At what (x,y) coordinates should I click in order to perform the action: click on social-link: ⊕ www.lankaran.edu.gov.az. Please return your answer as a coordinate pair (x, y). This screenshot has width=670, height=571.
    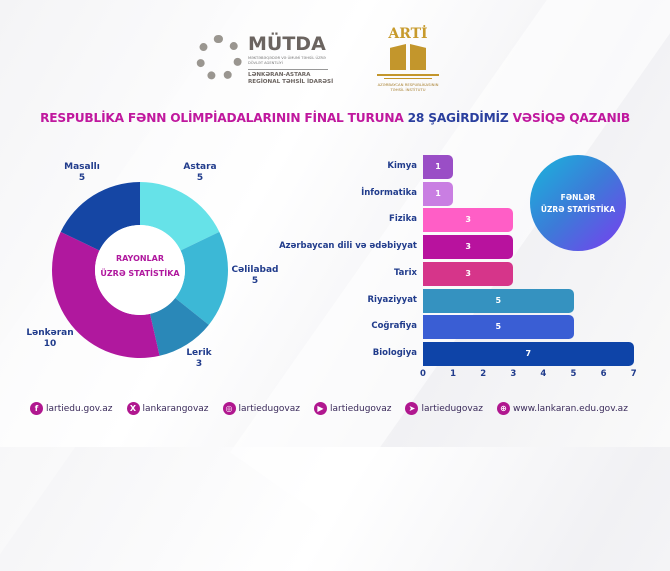
    Looking at the image, I should click on (562, 408).